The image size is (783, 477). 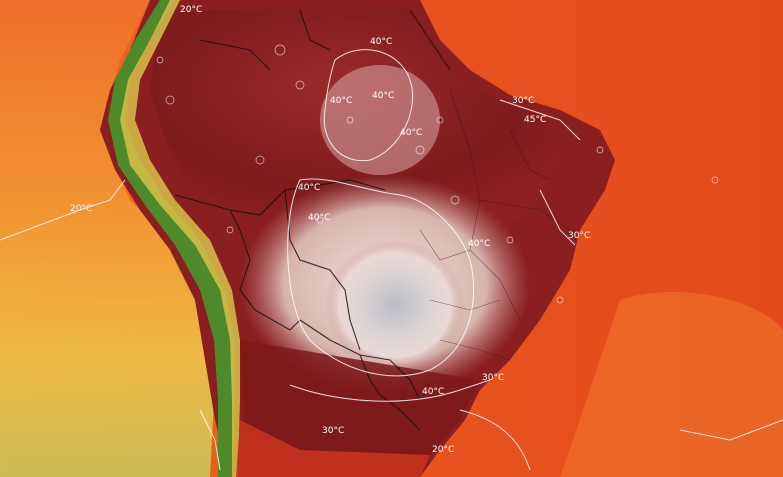 I want to click on southern-hot-band, so click(x=360, y=397).